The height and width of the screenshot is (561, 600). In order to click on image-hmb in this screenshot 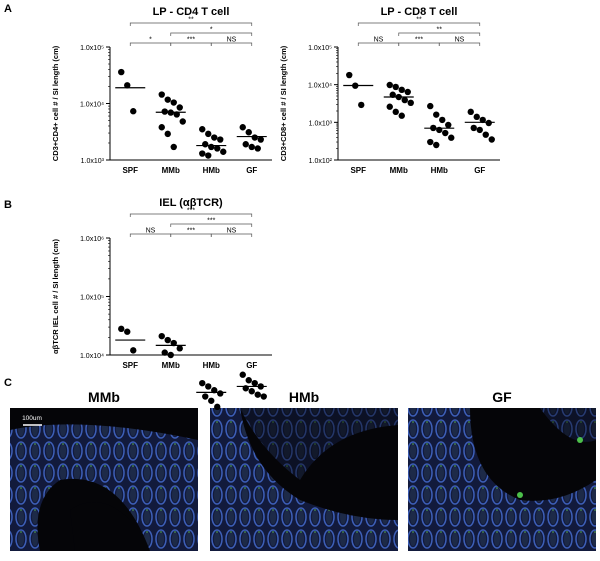, I will do `click(304, 479)`.